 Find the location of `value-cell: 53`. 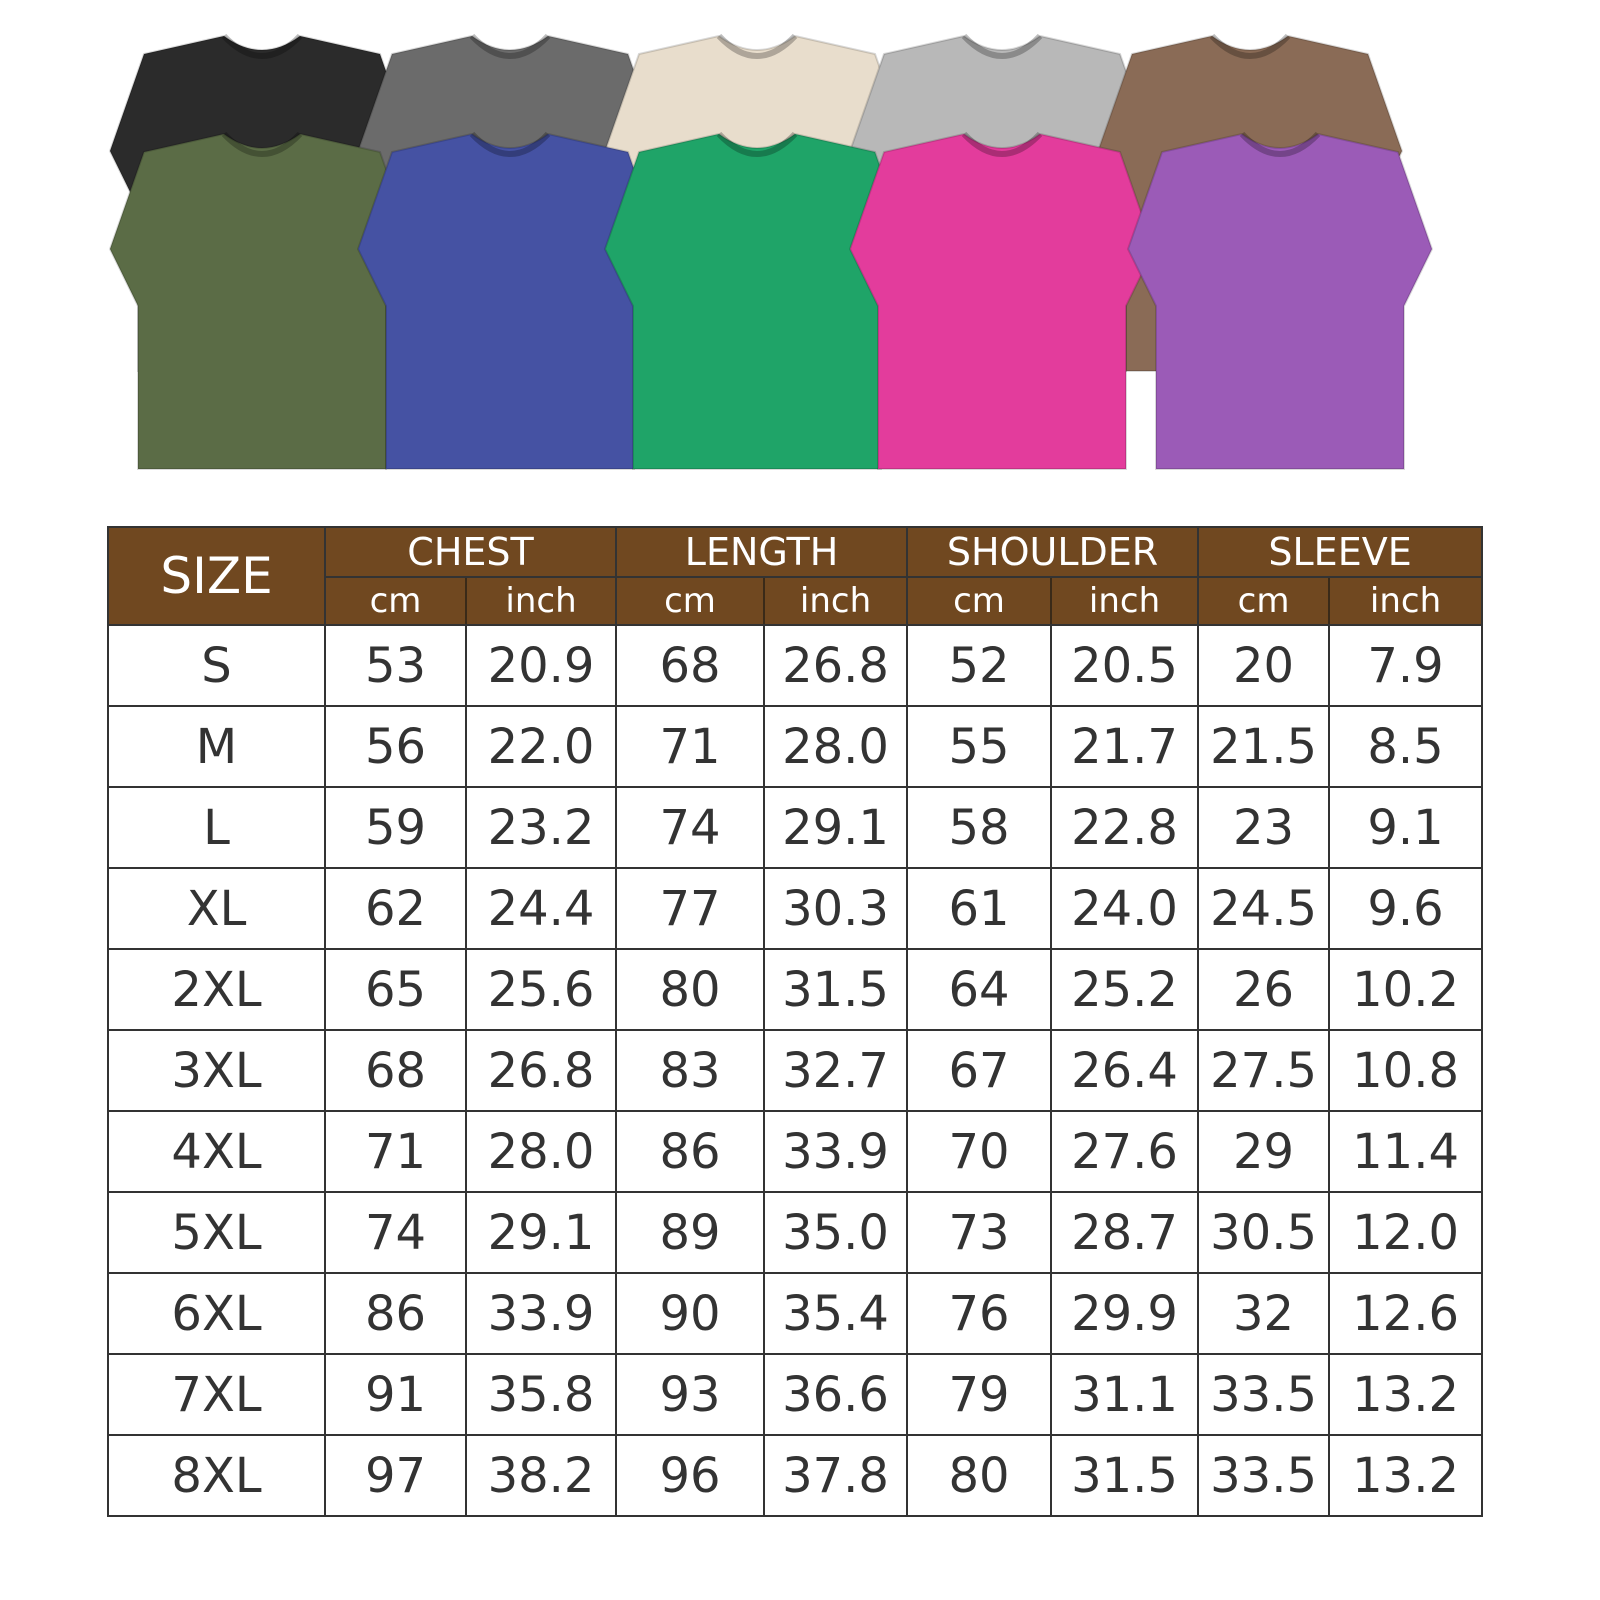

value-cell: 53 is located at coordinates (395, 665).